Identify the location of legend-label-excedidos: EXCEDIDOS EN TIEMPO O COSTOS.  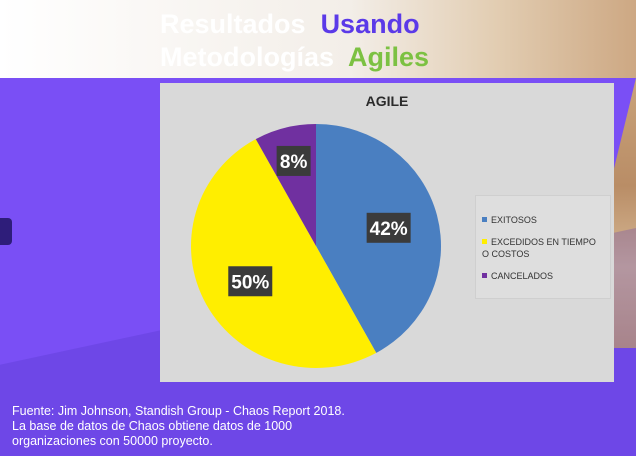
(539, 248).